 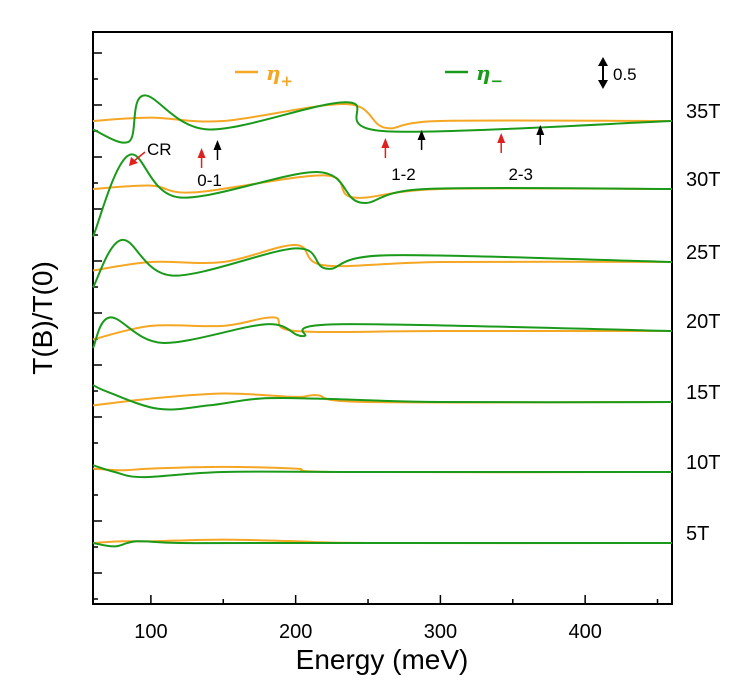 I want to click on x-tick-label-400: 400, so click(x=584, y=632).